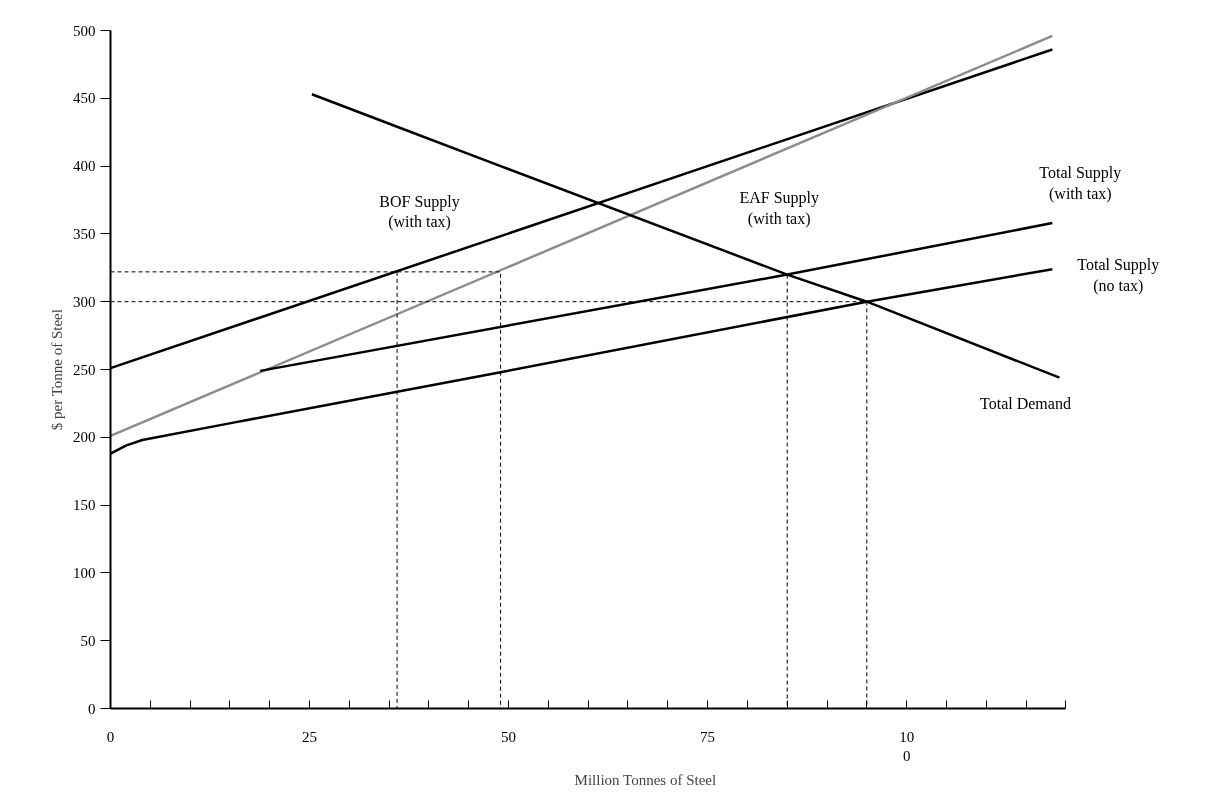  Describe the element at coordinates (645, 779) in the screenshot. I see `x-axis-title: Million Tonnes of Steel` at that location.